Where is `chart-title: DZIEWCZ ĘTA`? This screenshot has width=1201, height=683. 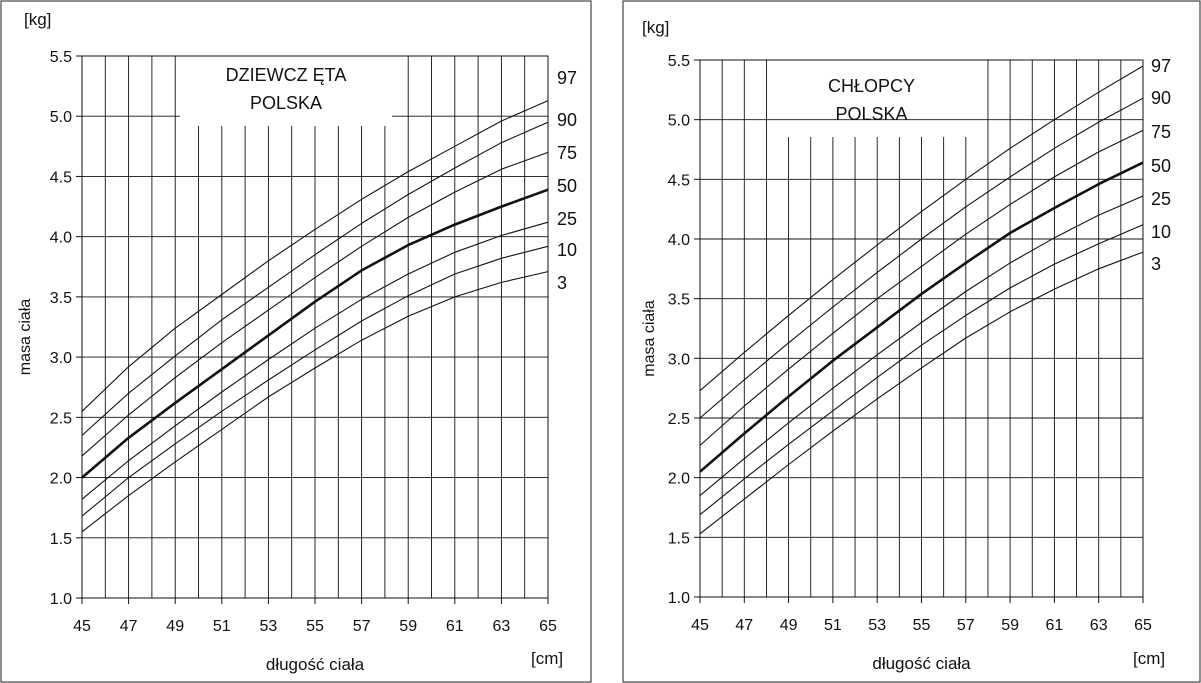
chart-title: DZIEWCZ ĘTA is located at coordinates (286, 75).